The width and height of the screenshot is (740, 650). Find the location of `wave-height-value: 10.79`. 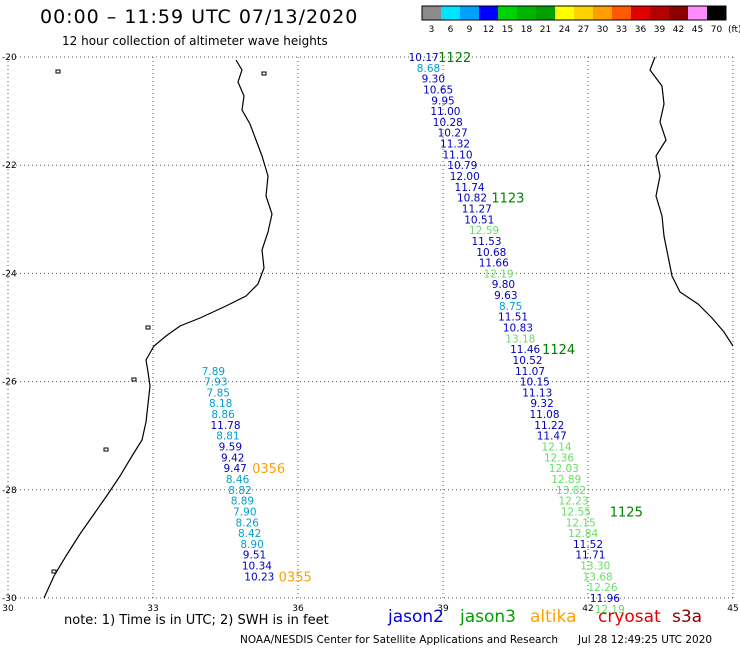

wave-height-value: 10.79 is located at coordinates (462, 166).